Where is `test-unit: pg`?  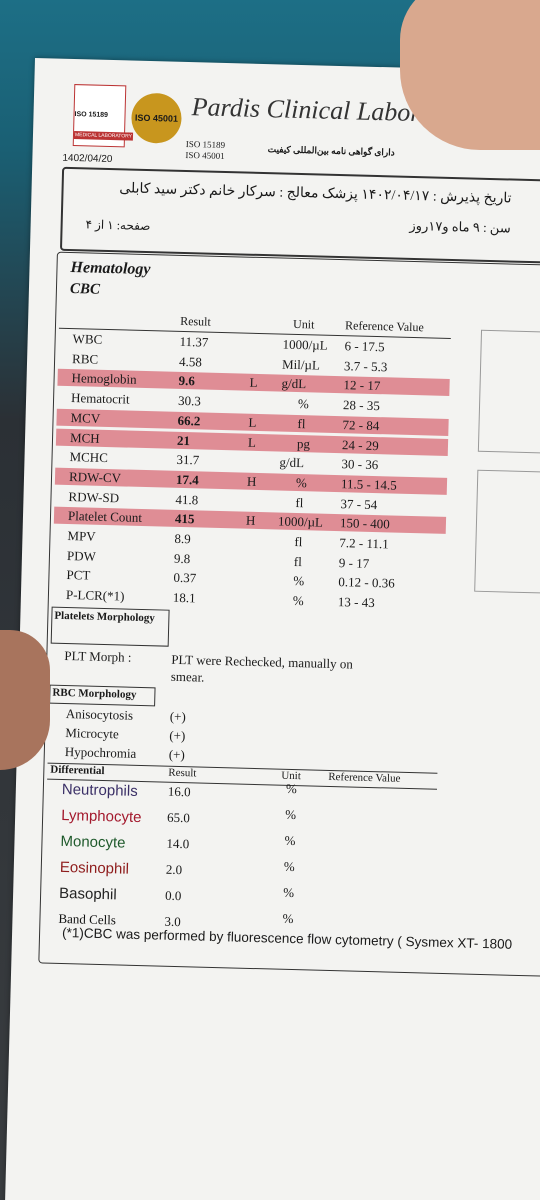
test-unit: pg is located at coordinates (303, 443).